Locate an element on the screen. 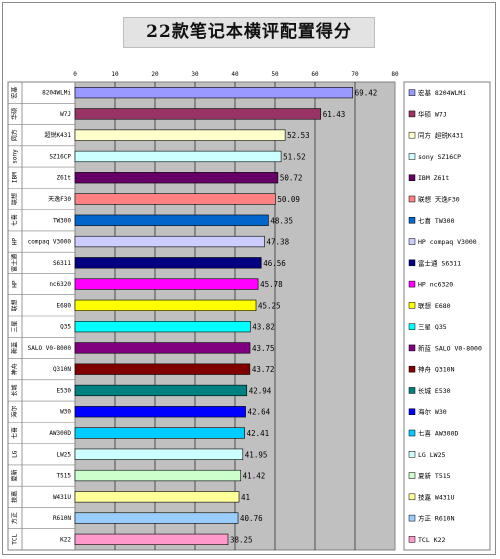 The image size is (500, 559). bar-value-label: 51.52 is located at coordinates (294, 156).